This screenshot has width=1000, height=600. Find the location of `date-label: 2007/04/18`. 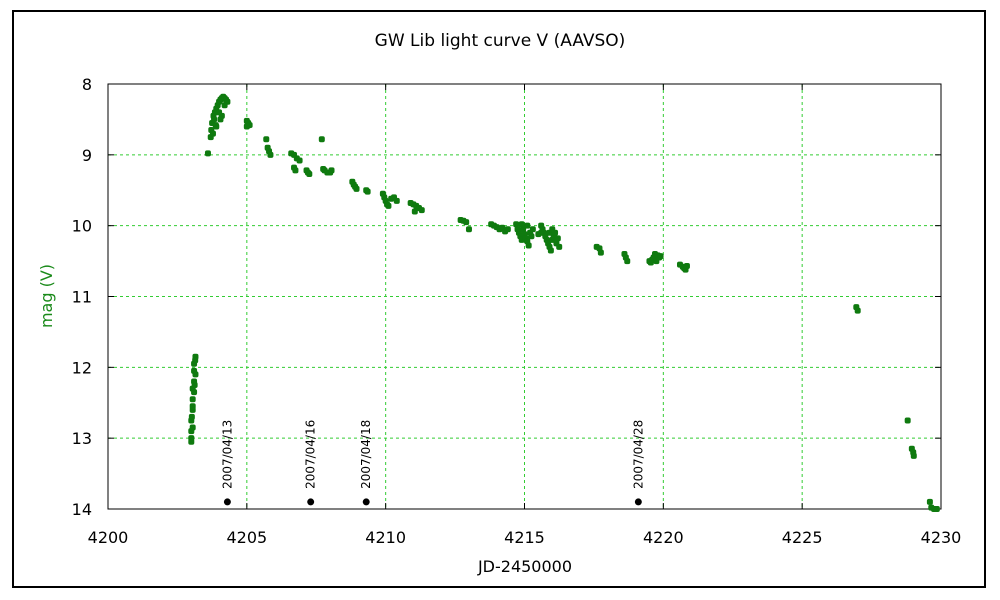

date-label: 2007/04/18 is located at coordinates (366, 454).